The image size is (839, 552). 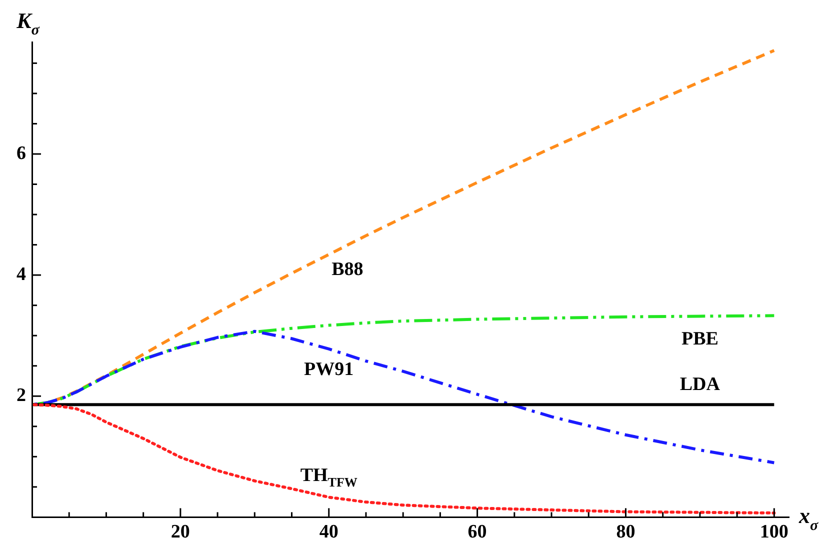 I want to click on x-tick-label: 60, so click(x=477, y=532).